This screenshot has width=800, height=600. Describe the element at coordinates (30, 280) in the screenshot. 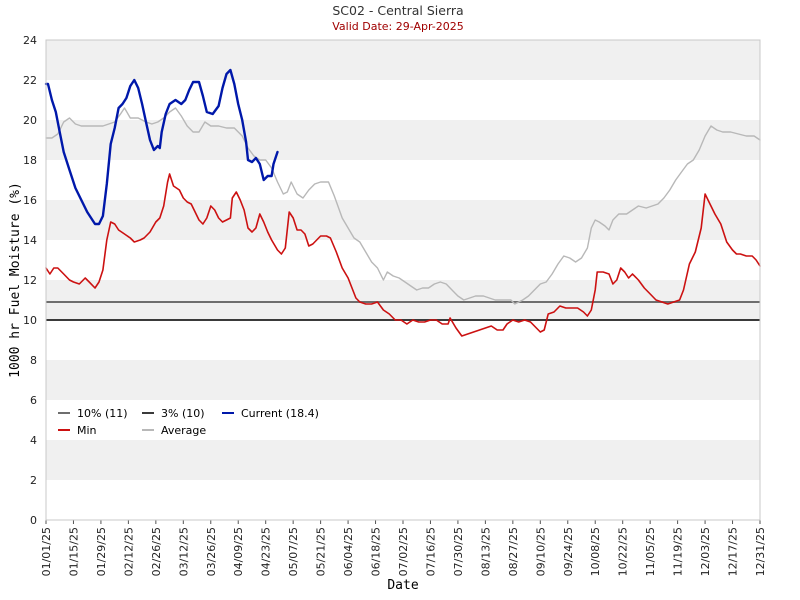

I see `y-tick-label: 12` at that location.